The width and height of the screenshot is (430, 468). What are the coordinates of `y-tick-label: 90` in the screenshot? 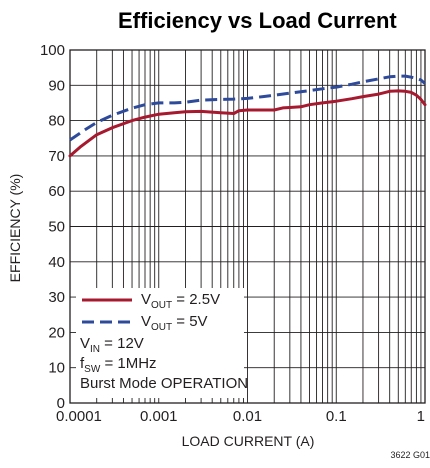 It's located at (56, 85).